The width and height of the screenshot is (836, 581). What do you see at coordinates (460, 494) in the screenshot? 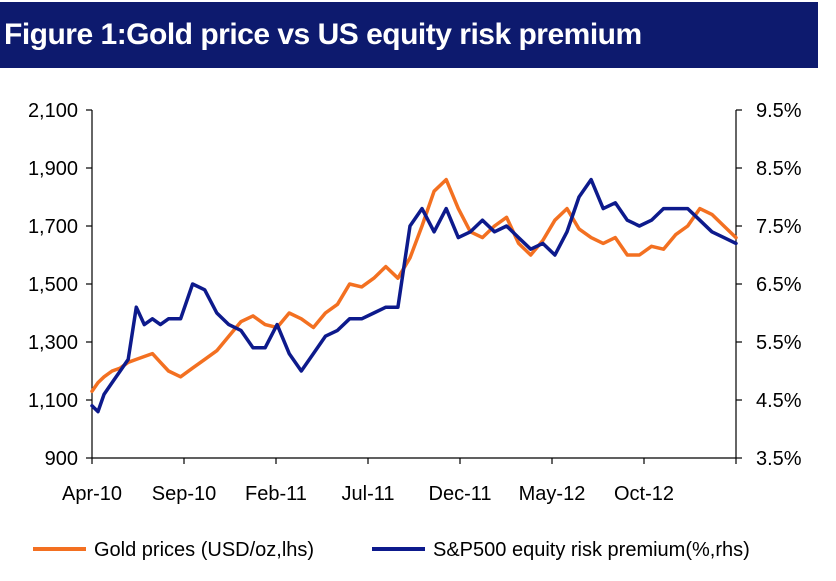
I see `x-tick-label: Dec-11` at bounding box center [460, 494].